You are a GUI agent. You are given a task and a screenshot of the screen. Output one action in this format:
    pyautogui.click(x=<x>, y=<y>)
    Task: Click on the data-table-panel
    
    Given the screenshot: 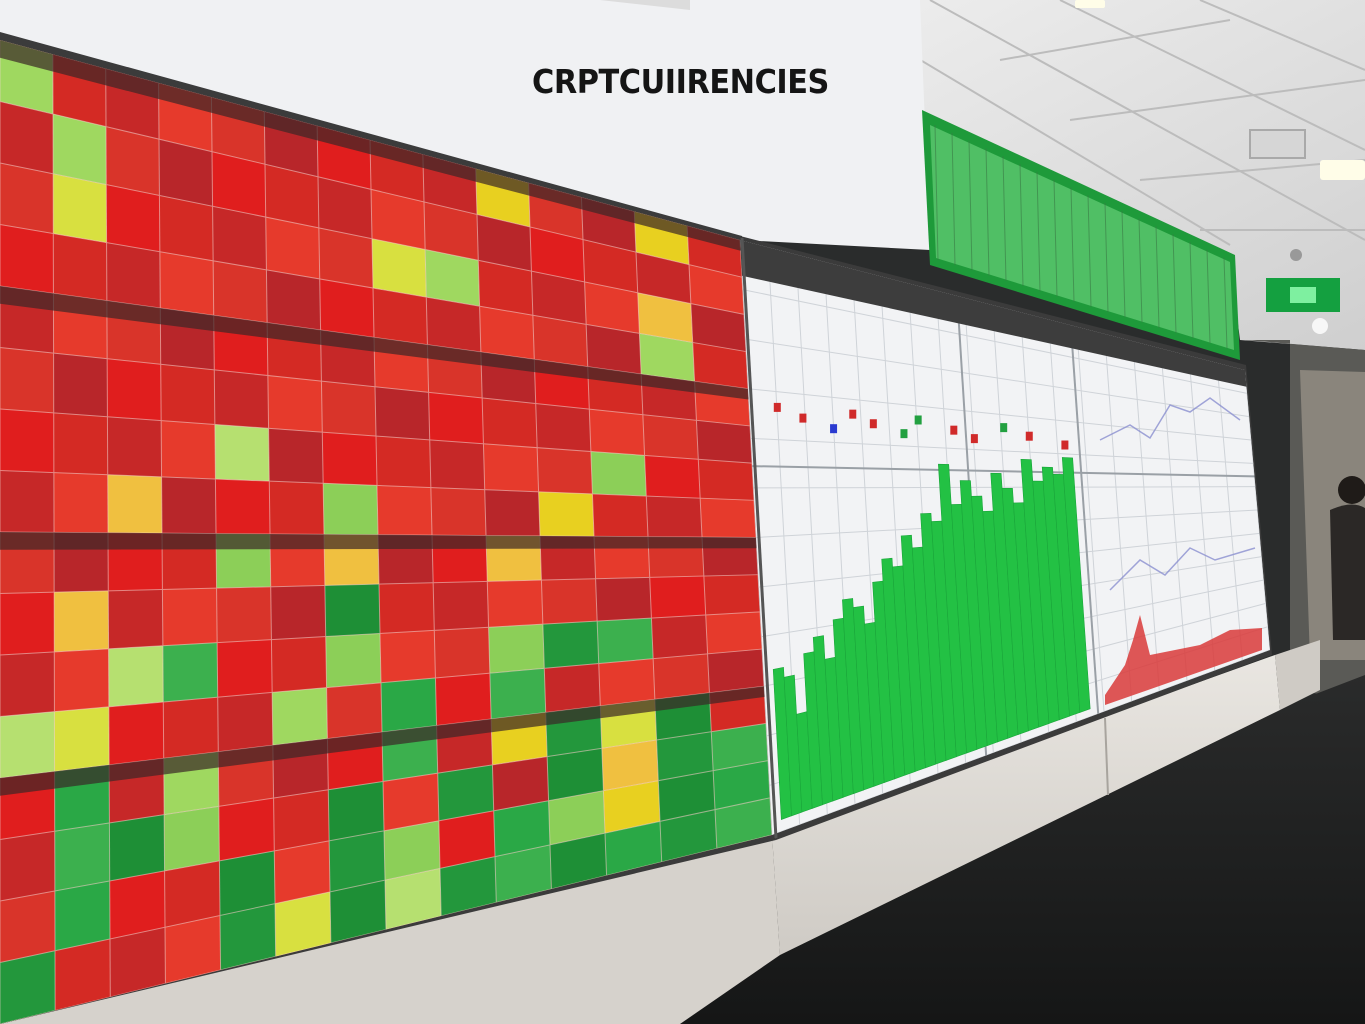 What is the action you would take?
    pyautogui.click(x=1081, y=235)
    